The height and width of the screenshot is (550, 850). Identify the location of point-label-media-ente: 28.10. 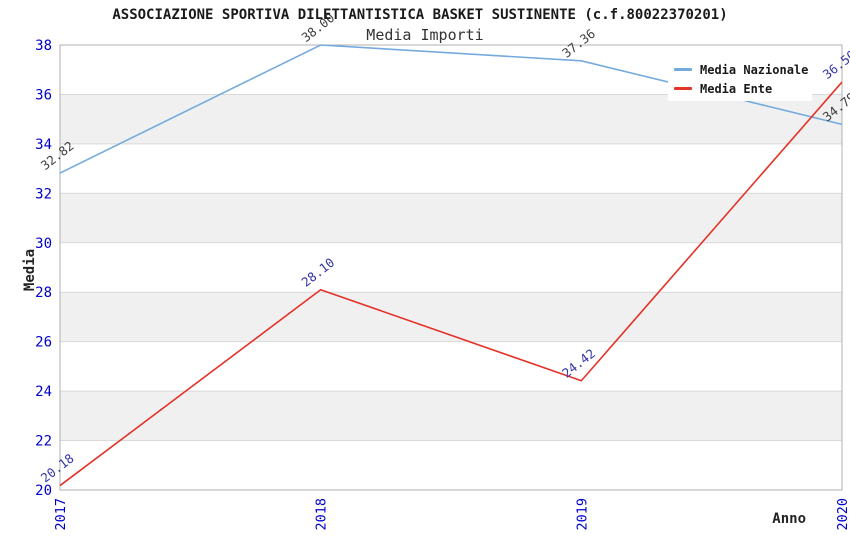
(317, 272).